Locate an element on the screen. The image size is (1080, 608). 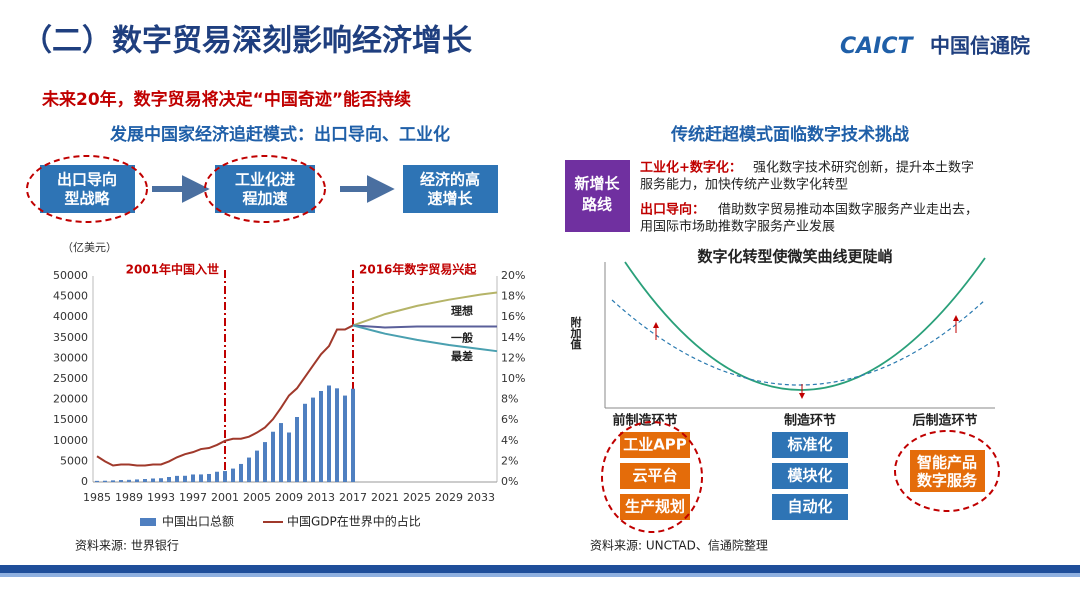
logo-cn: 中国信通院 is located at coordinates (980, 46).